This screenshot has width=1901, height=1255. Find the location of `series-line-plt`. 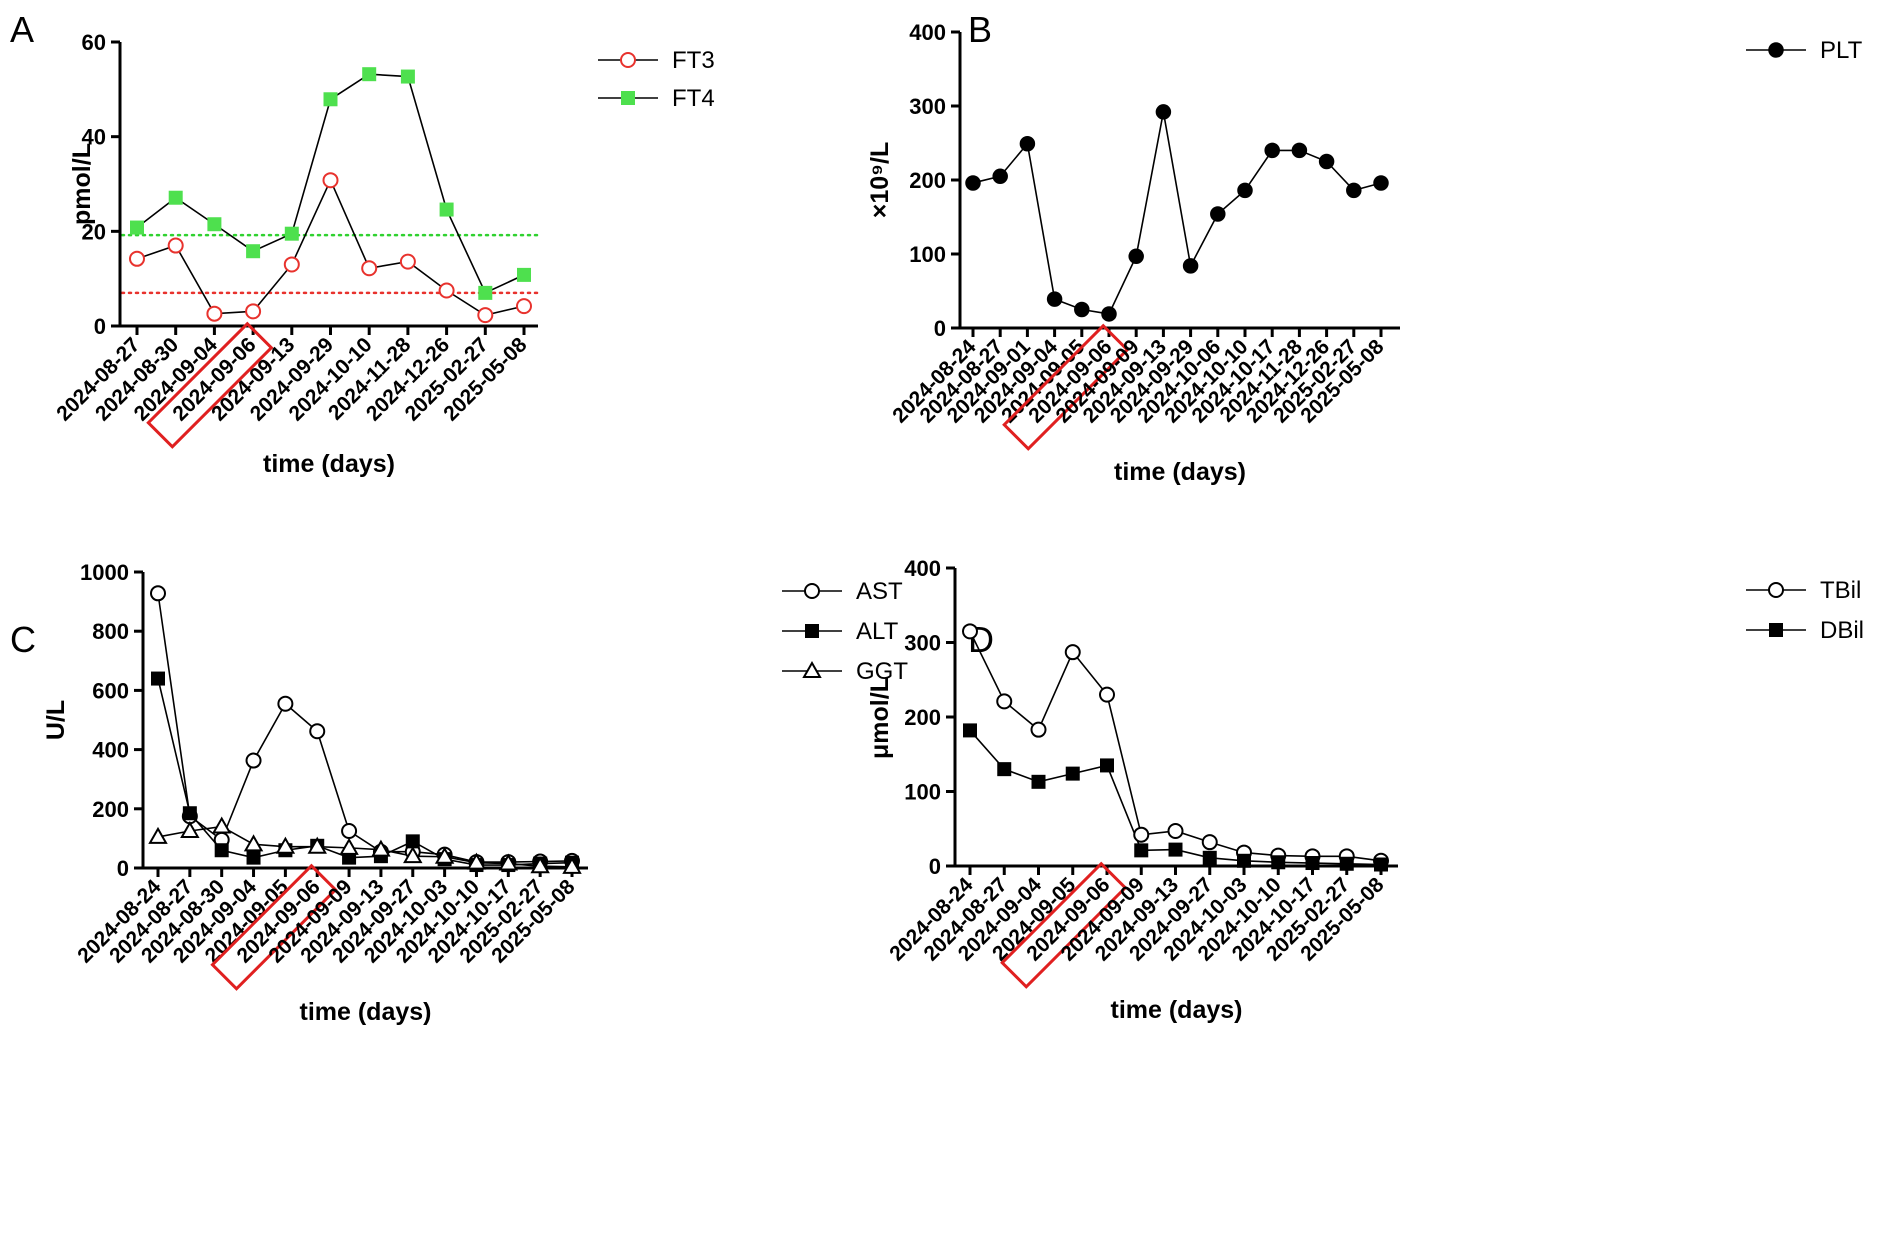

series-line-plt is located at coordinates (1177, 213).